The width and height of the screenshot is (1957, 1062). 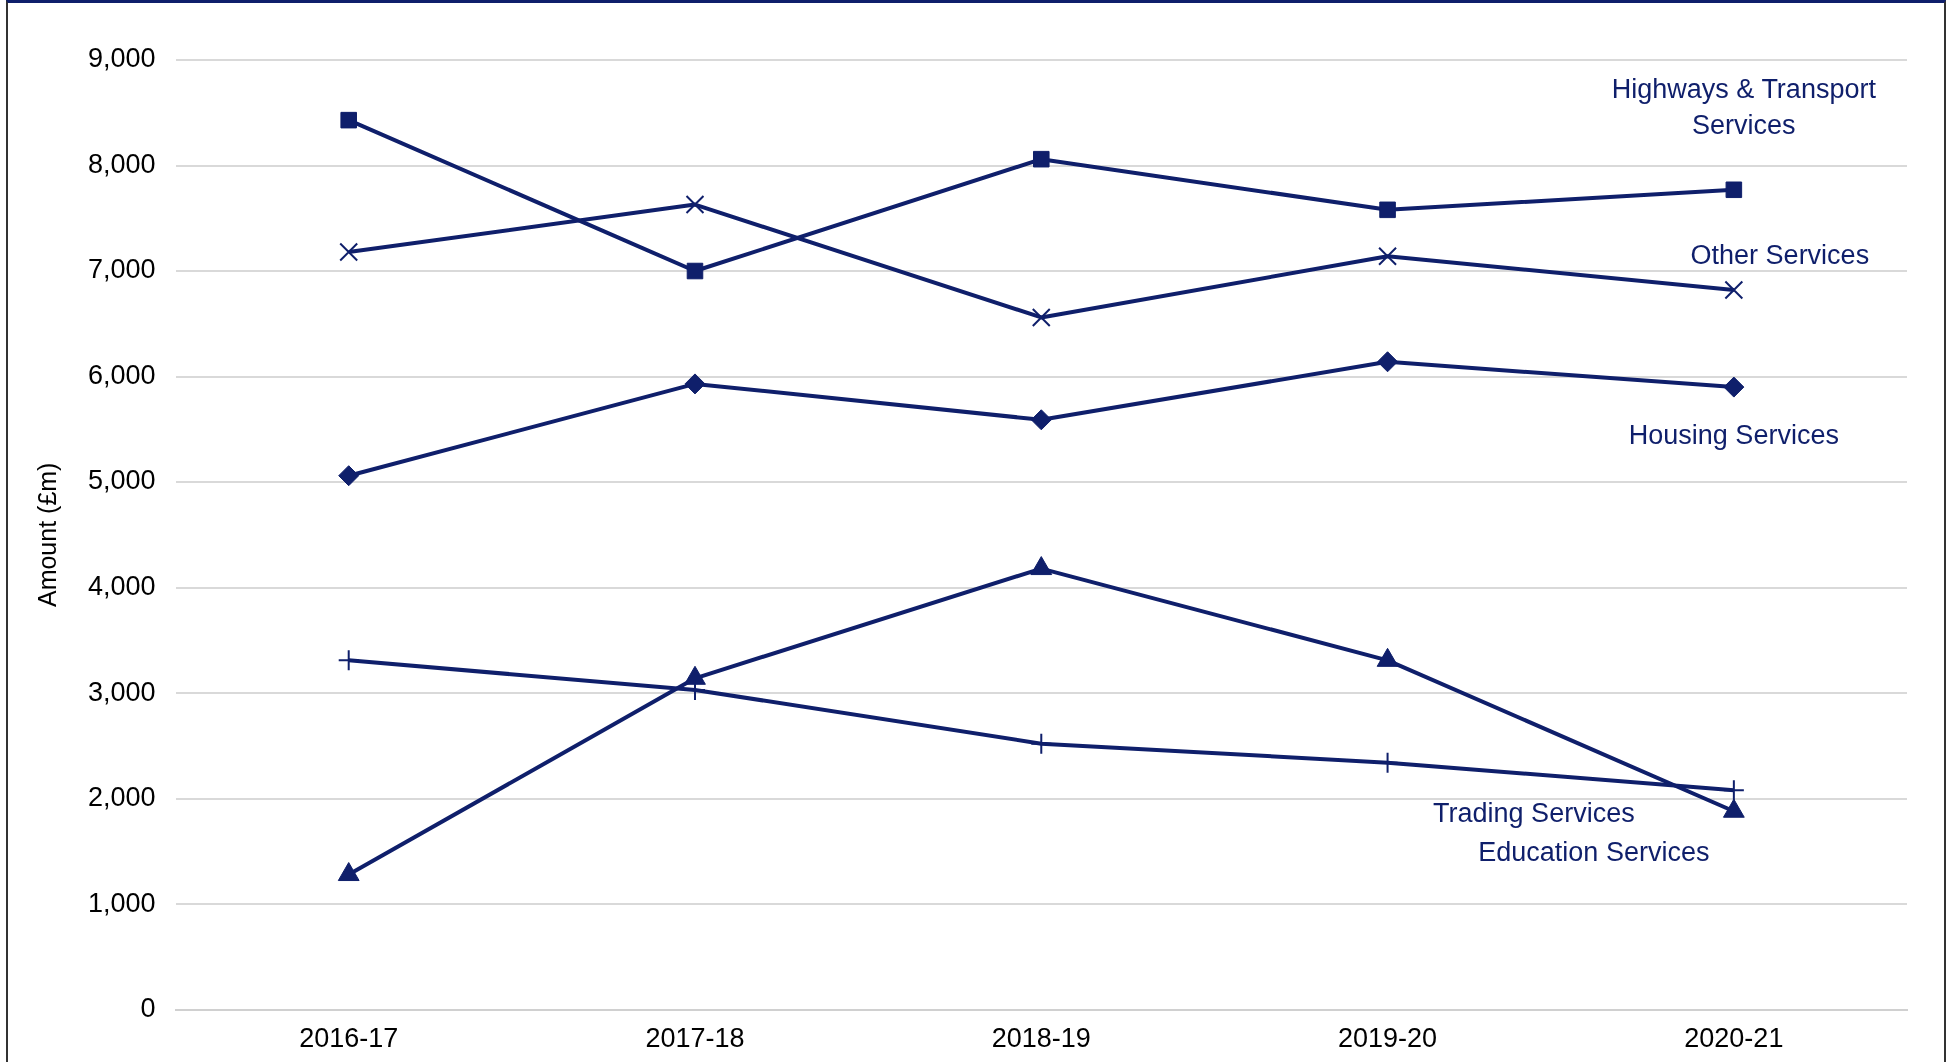 What do you see at coordinates (1594, 851) in the screenshot?
I see `series-label: Education Services` at bounding box center [1594, 851].